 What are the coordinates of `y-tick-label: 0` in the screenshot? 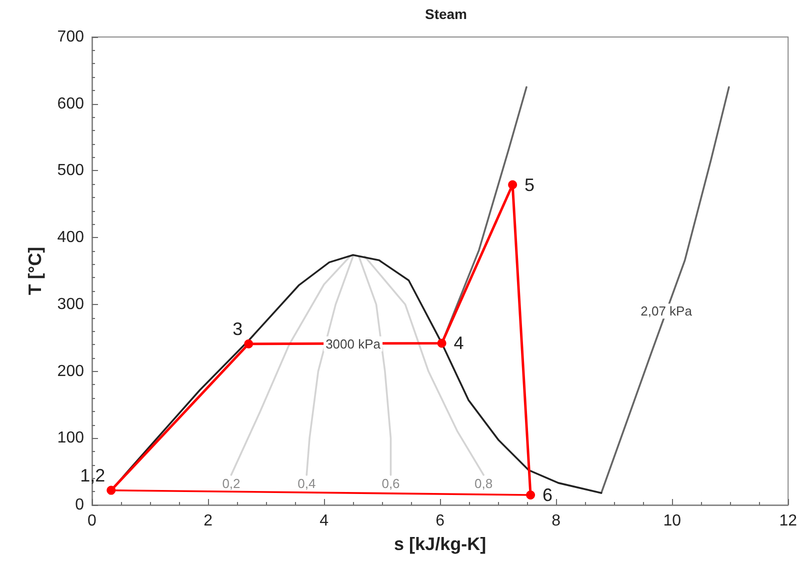 It's located at (79, 505).